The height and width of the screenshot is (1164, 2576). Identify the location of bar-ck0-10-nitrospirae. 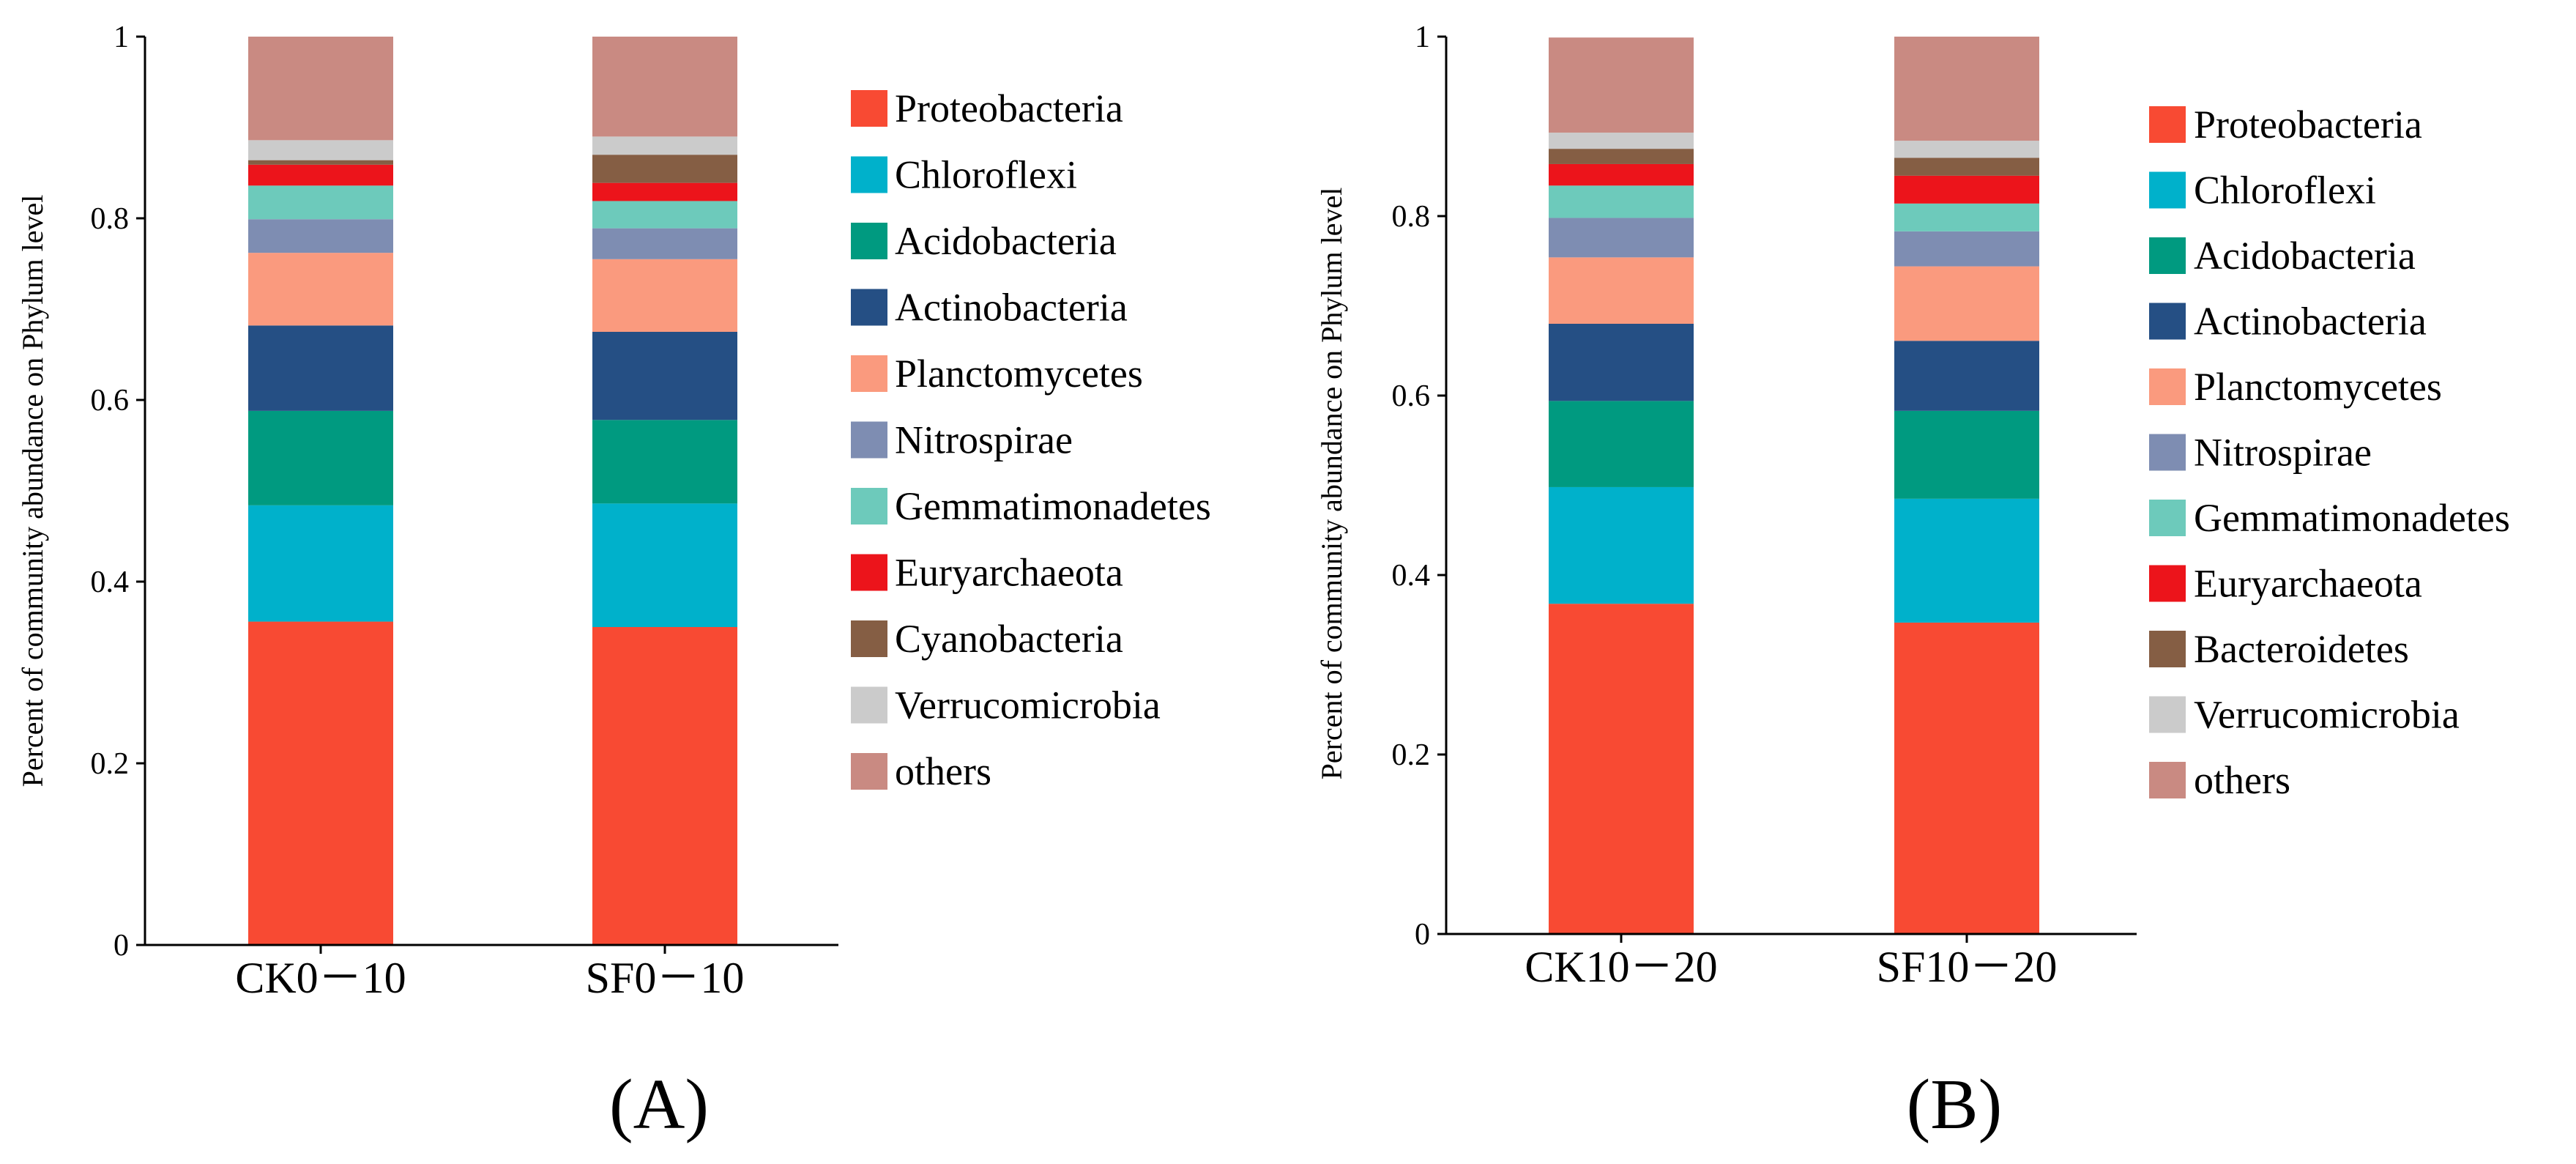
(320, 236).